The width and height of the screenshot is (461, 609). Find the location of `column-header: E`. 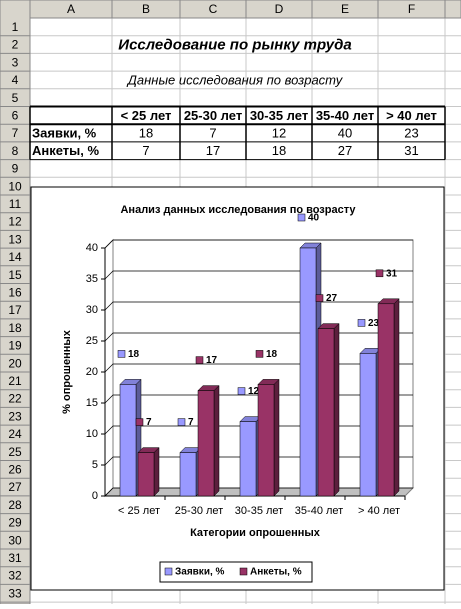

column-header: E is located at coordinates (345, 9).